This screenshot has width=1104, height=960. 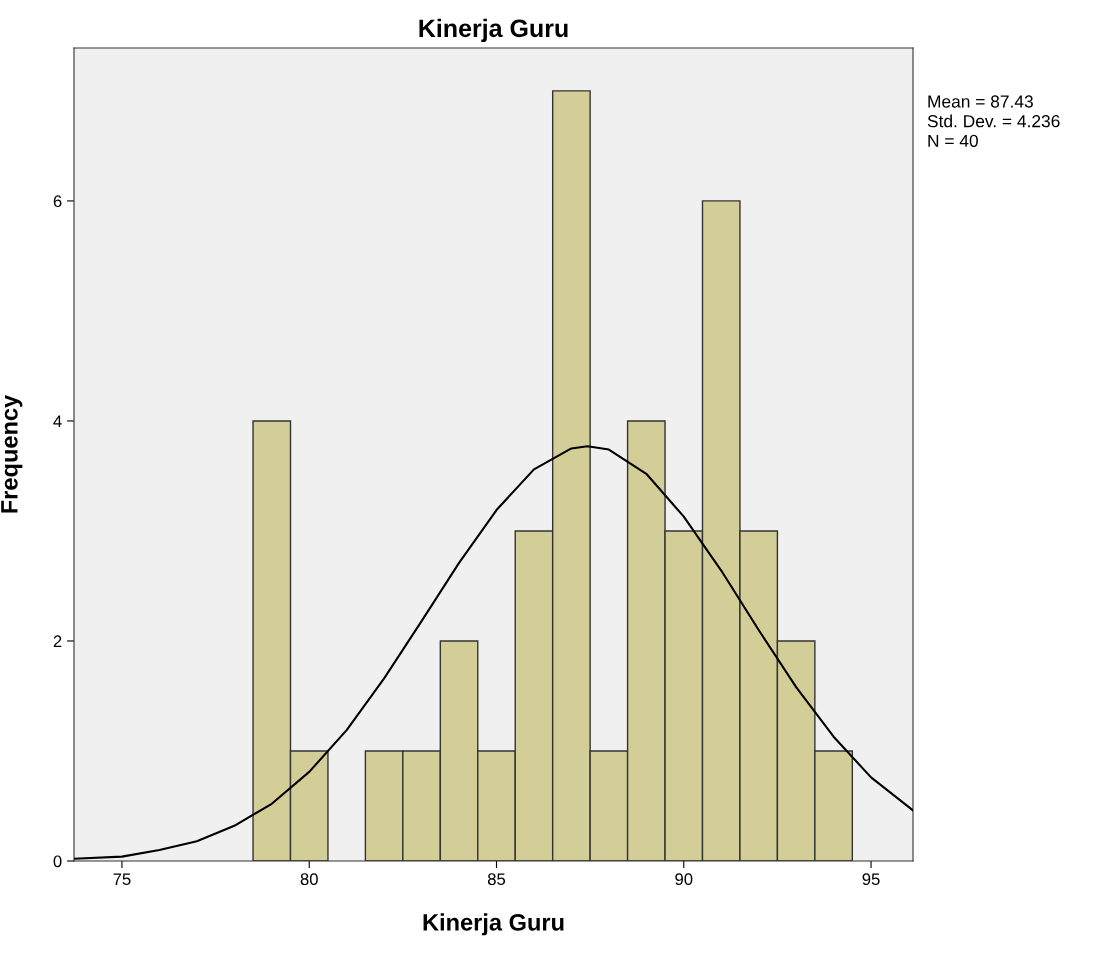 I want to click on chart-title: Kinerja Guru, so click(x=493, y=30).